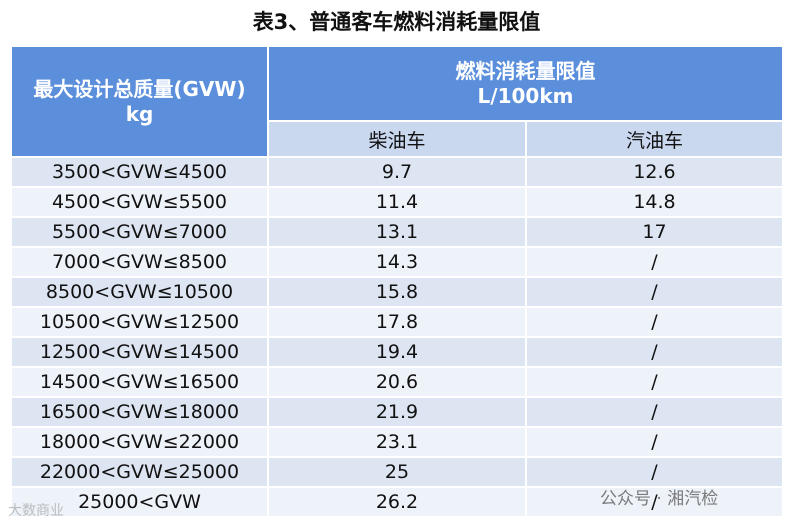  Describe the element at coordinates (525, 70) in the screenshot. I see `header-text: 燃料消耗量限值` at that location.